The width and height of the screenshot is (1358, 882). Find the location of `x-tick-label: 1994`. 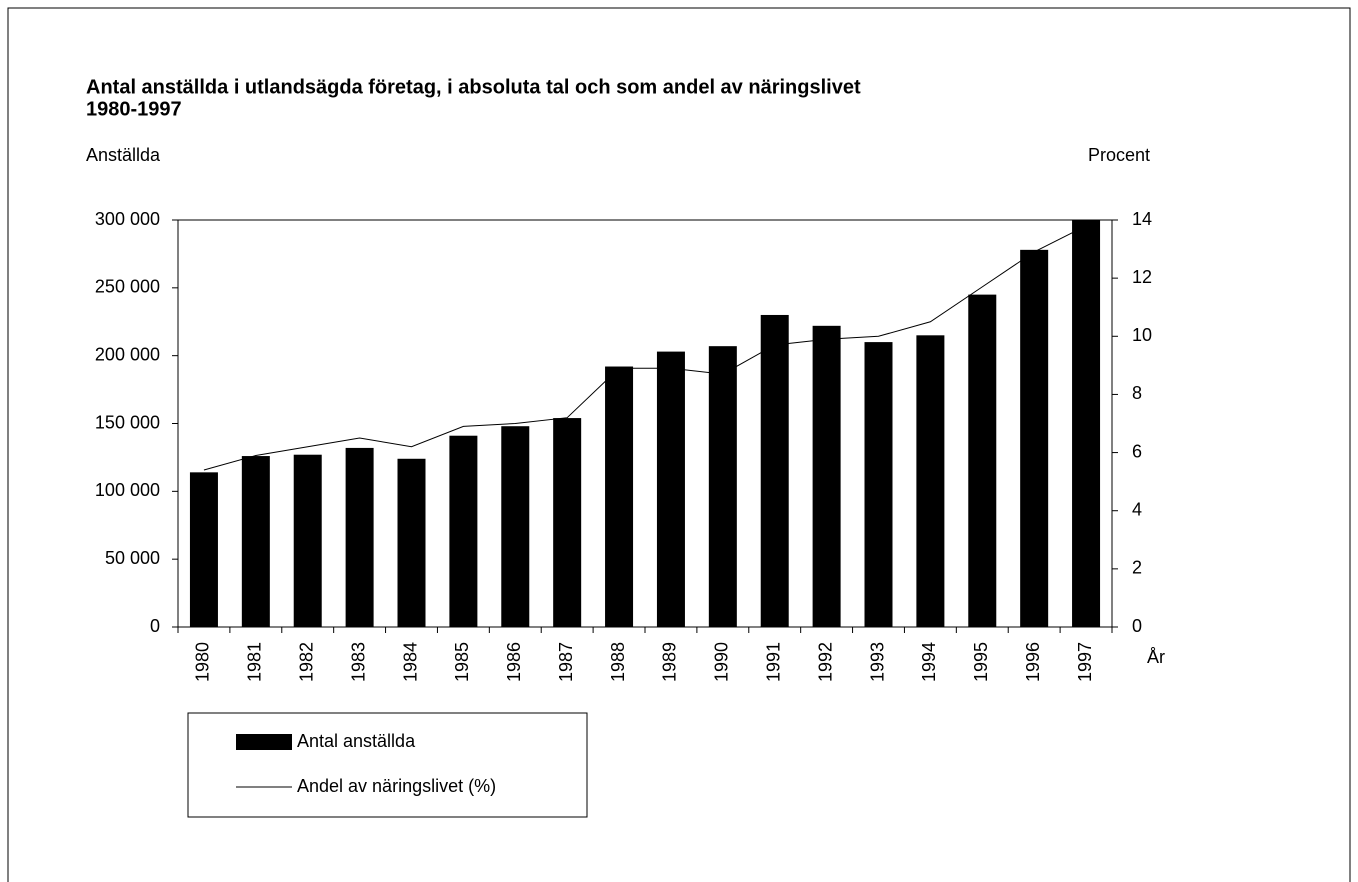

x-tick-label: 1994 is located at coordinates (929, 662).